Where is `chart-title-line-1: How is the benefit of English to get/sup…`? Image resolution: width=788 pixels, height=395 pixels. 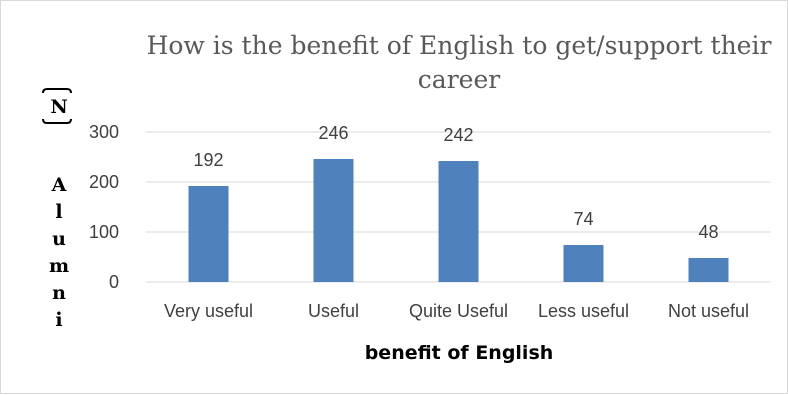
chart-title-line-1: How is the benefit of English to get/sup… is located at coordinates (459, 45).